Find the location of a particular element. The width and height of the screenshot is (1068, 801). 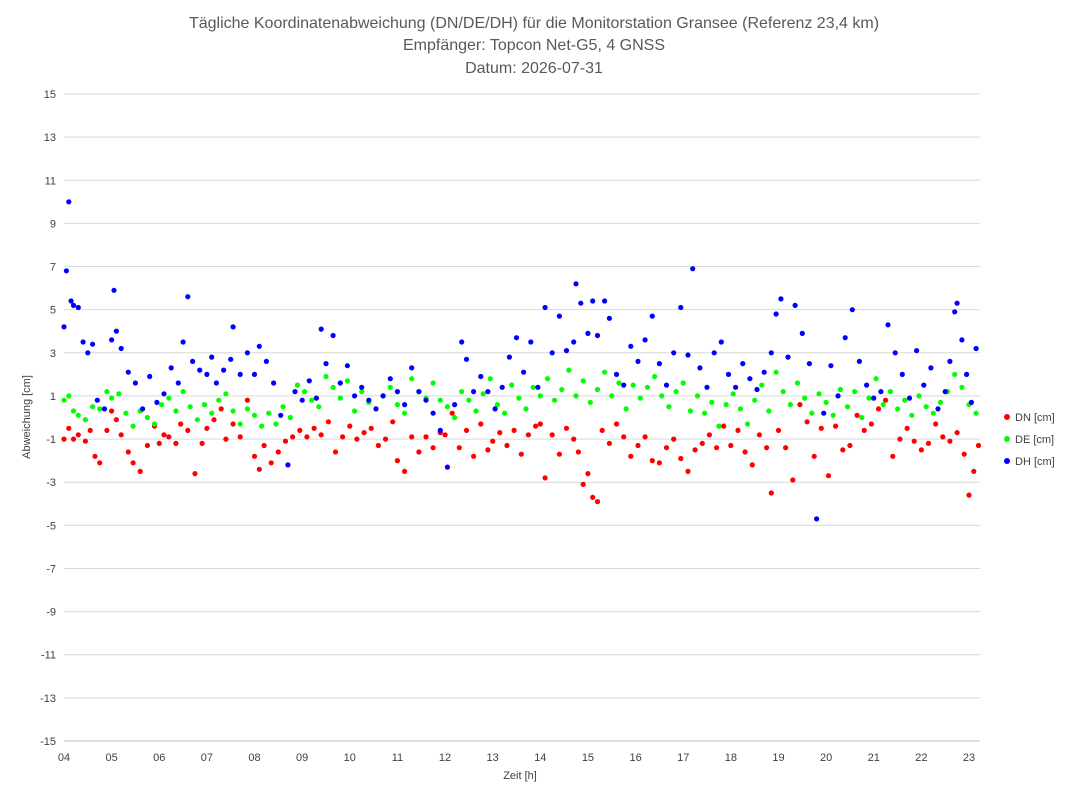

x-tick-label: 21 is located at coordinates (874, 758).